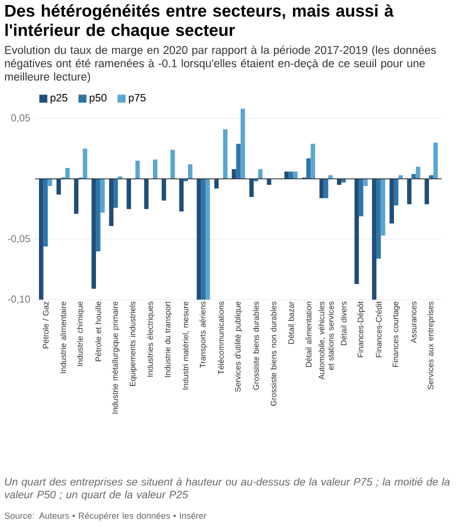 This screenshot has width=460, height=530. What do you see at coordinates (105, 516) in the screenshot?
I see `source-note: Source: Auteurs • Récupérer les données • Insérer` at bounding box center [105, 516].